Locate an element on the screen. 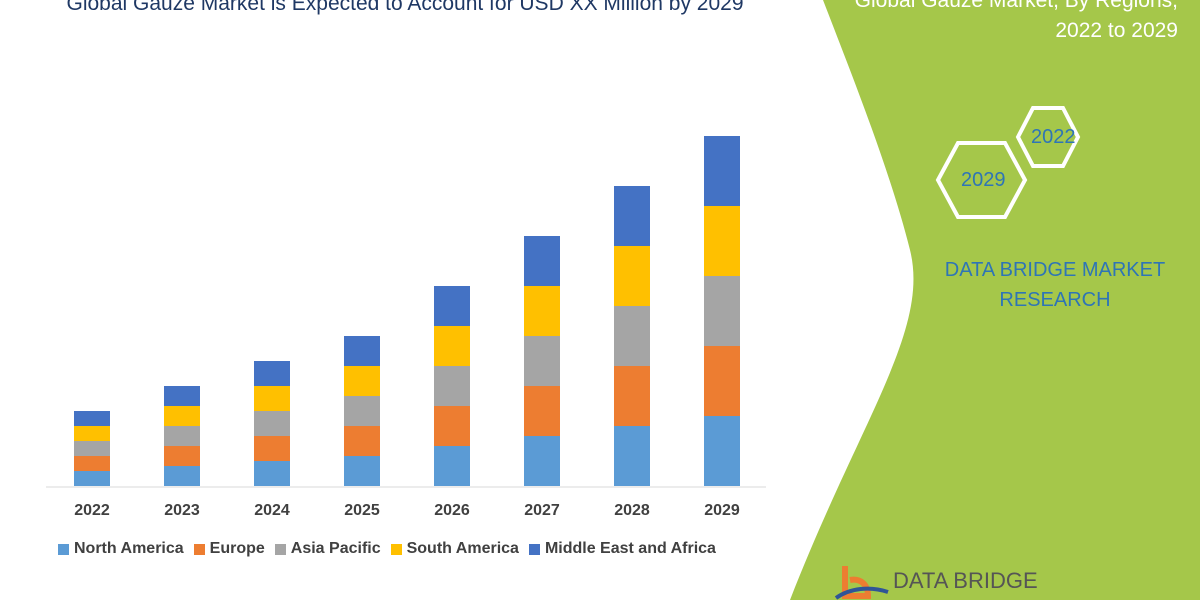  bar-segment-2024-south-america is located at coordinates (272, 398).